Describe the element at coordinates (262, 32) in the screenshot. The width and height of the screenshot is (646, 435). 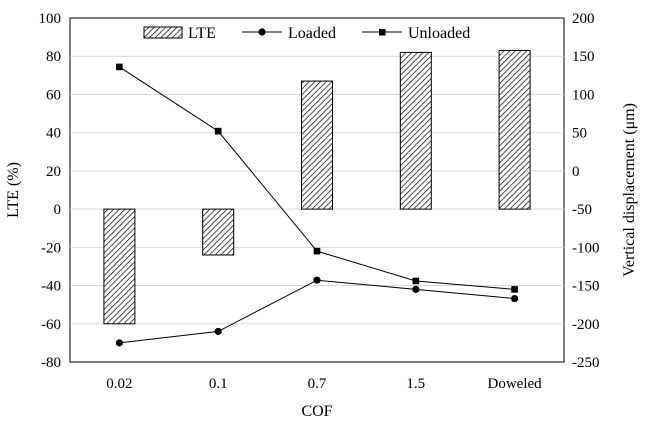
I see `legend-marker-loaded` at that location.